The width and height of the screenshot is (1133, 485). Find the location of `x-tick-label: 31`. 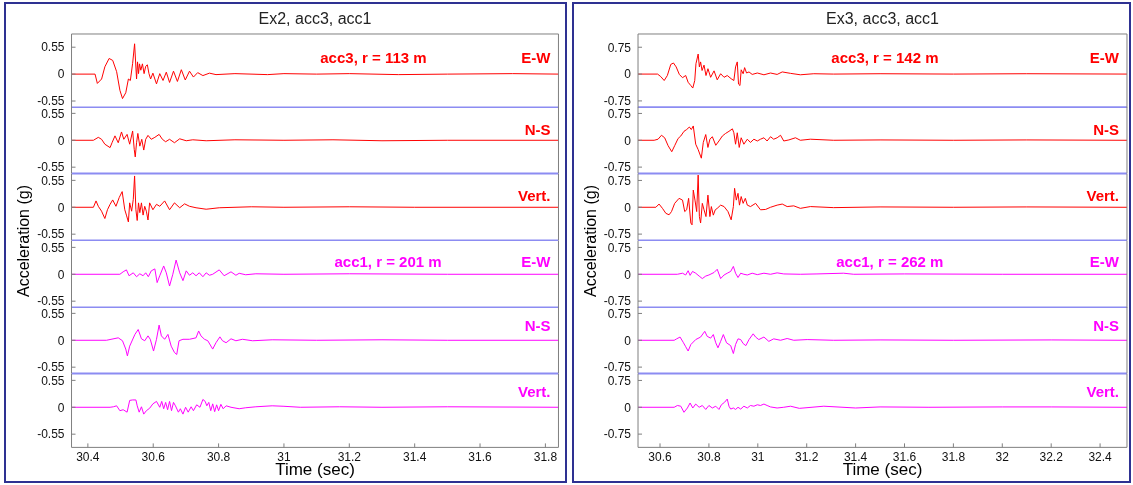

x-tick-label: 31 is located at coordinates (758, 456).